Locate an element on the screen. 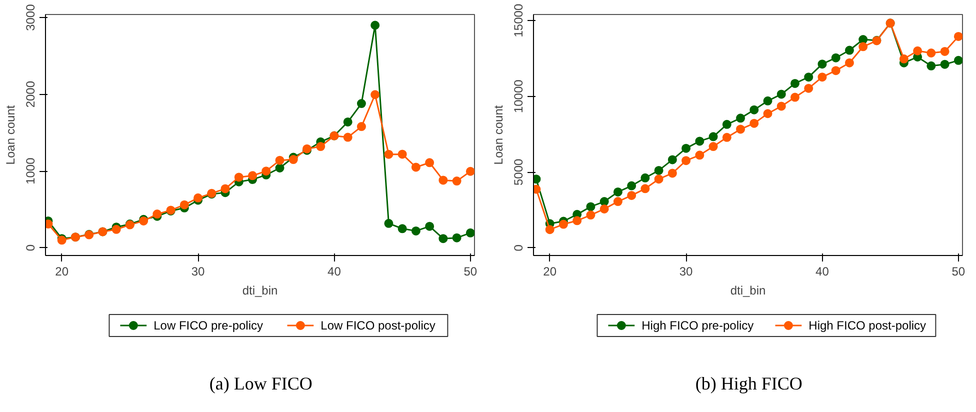  y-tick-label: 15000 is located at coordinates (519, 21).